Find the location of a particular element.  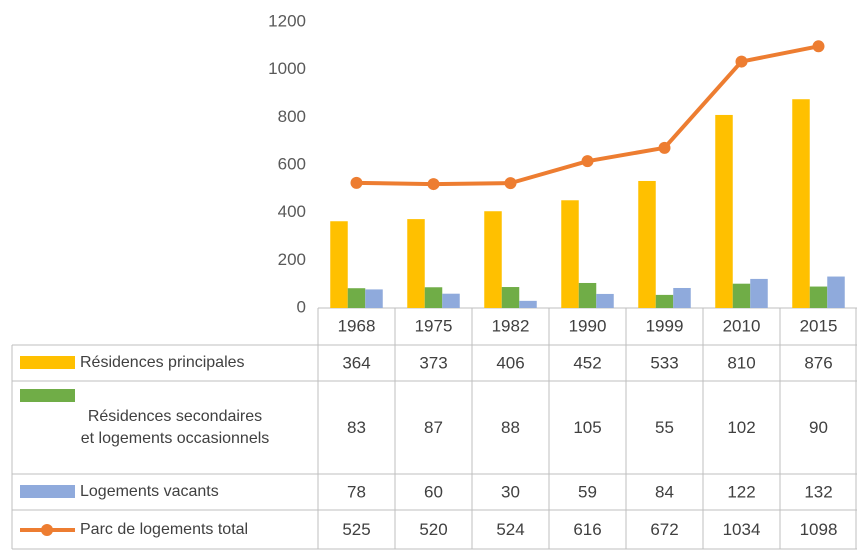

table-value: 90 is located at coordinates (818, 427).